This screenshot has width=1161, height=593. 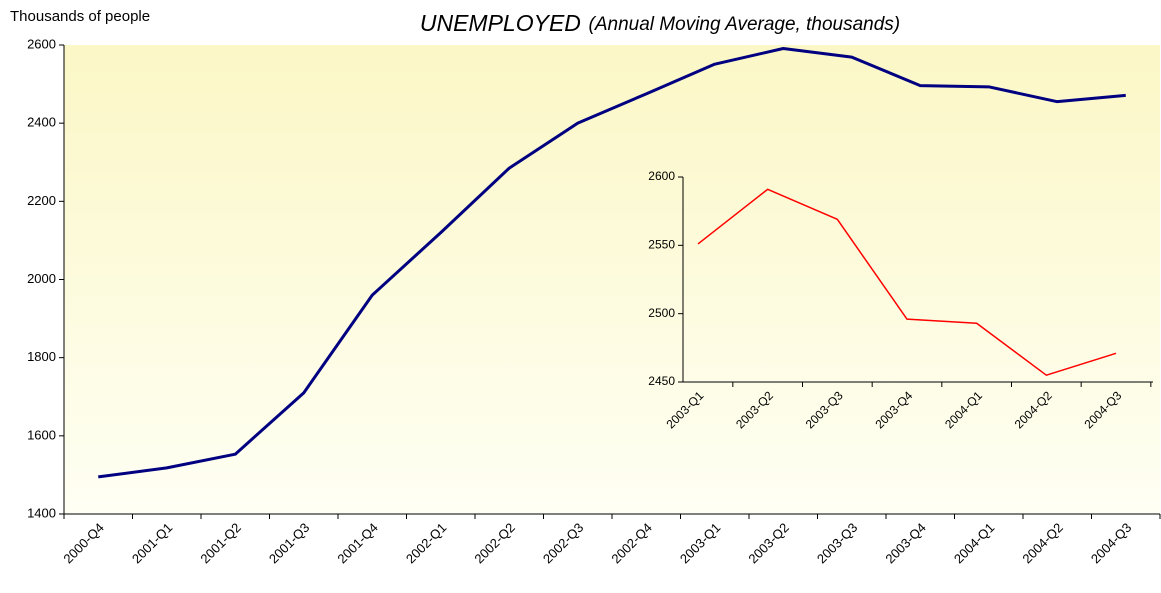 What do you see at coordinates (220, 543) in the screenshot?
I see `x-tick-label: 2001-Q2` at bounding box center [220, 543].